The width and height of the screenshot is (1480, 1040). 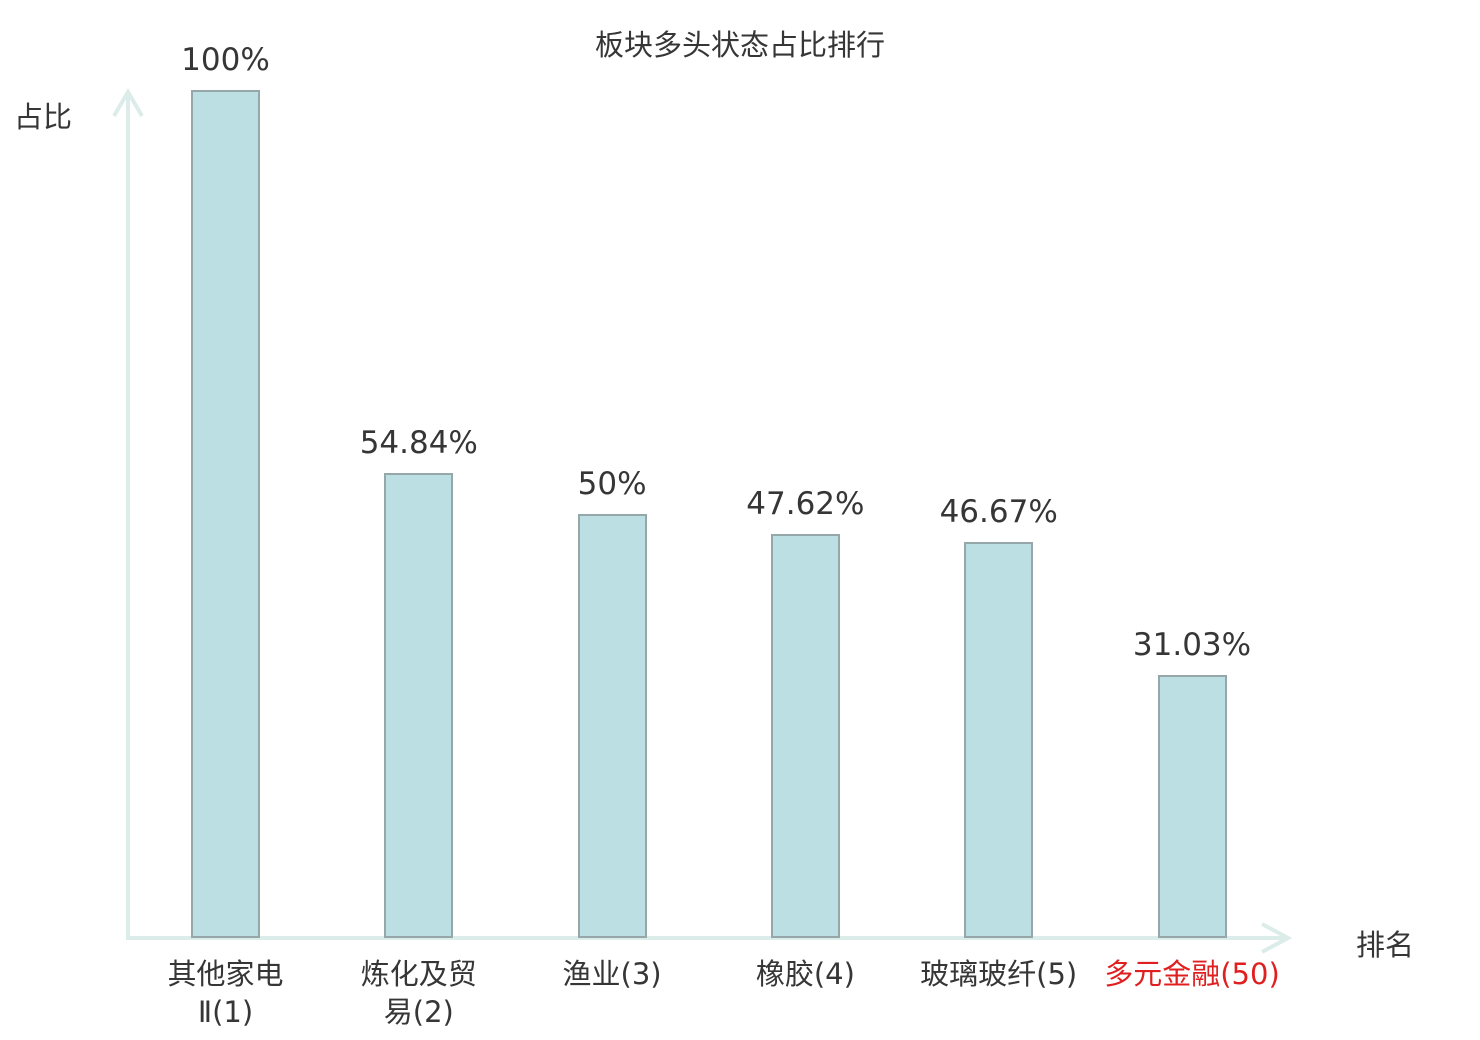 I want to click on y-axis-arrow-icon, so click(x=128, y=103).